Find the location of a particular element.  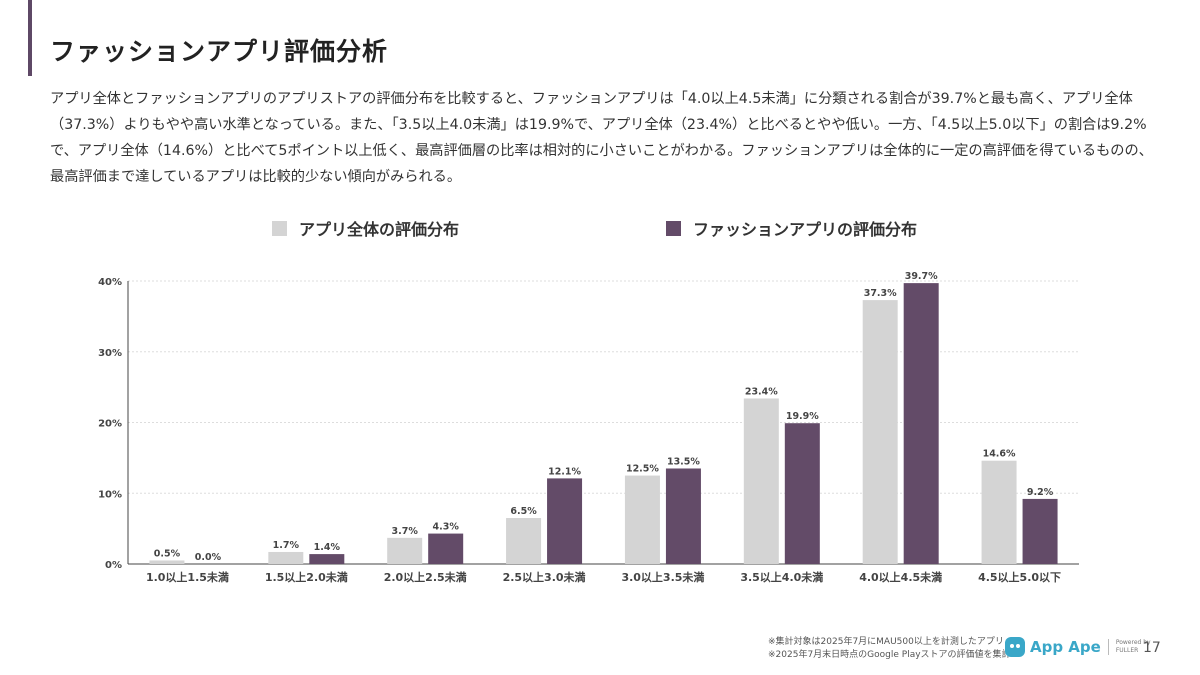

x-tick-label: 3.5以上4.0未満 is located at coordinates (781, 577).